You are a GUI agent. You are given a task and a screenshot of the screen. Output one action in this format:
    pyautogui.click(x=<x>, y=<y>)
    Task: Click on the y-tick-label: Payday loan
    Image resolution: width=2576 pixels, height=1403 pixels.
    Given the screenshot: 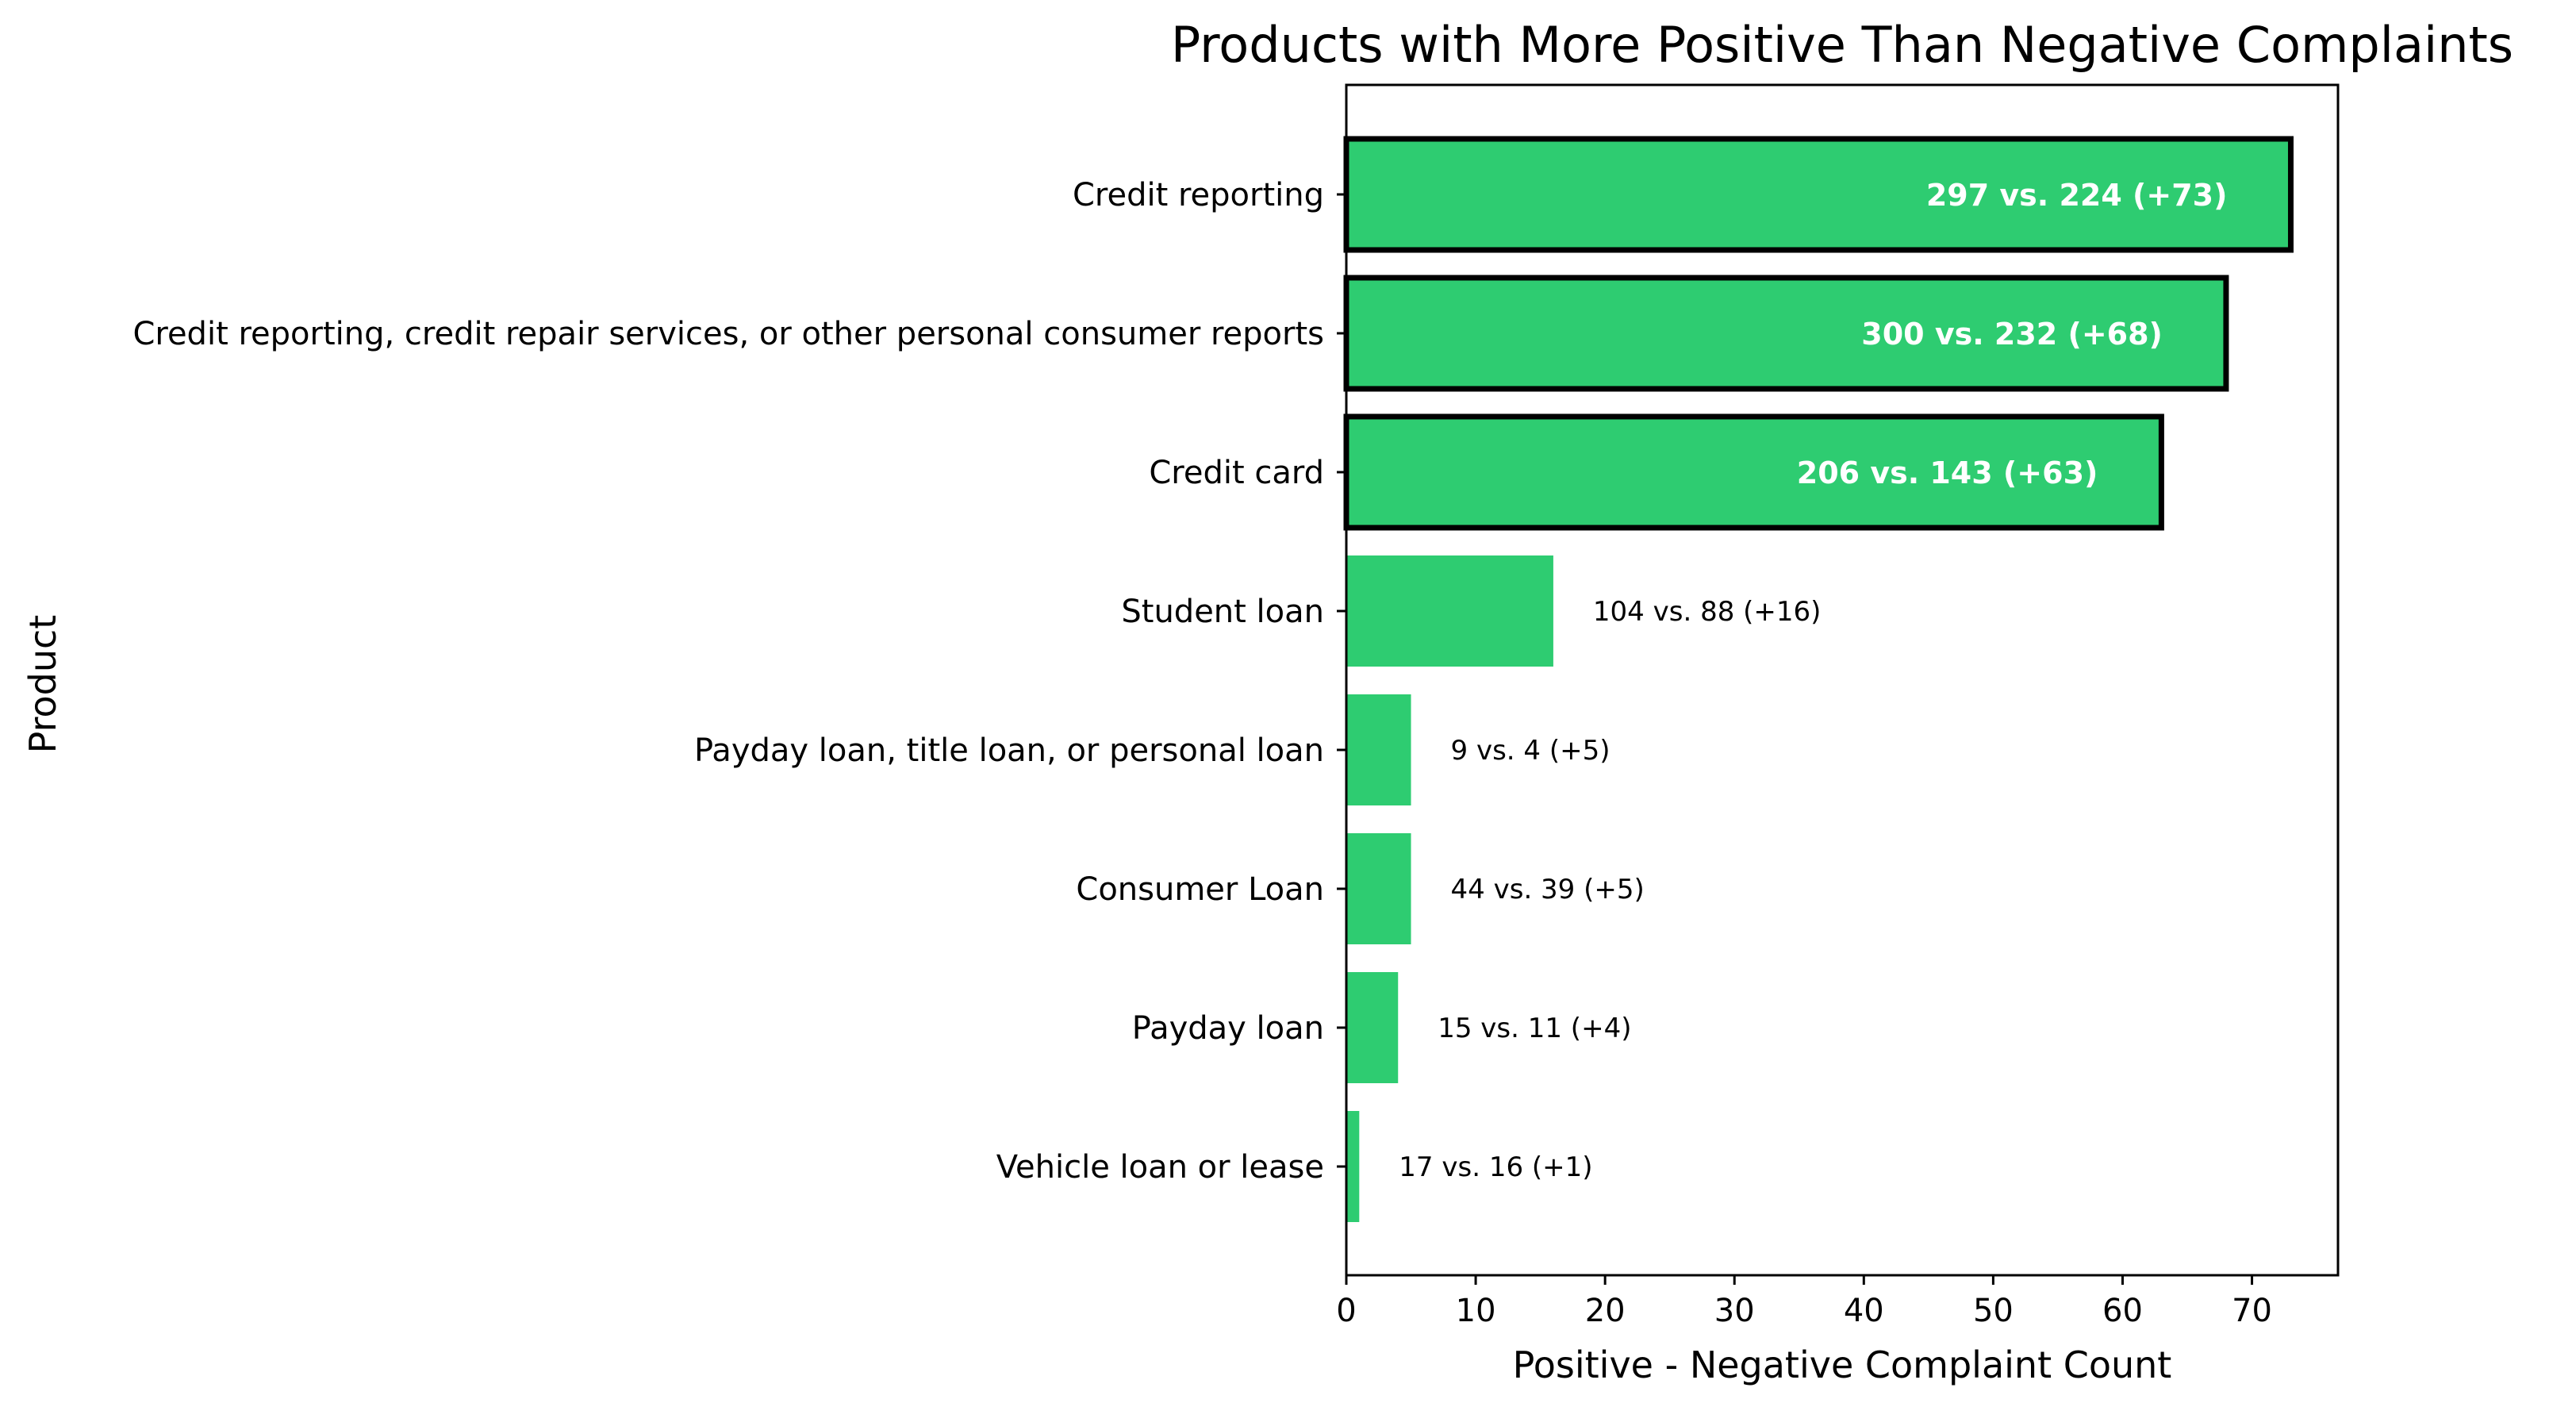 What is the action you would take?
    pyautogui.click(x=1228, y=1028)
    